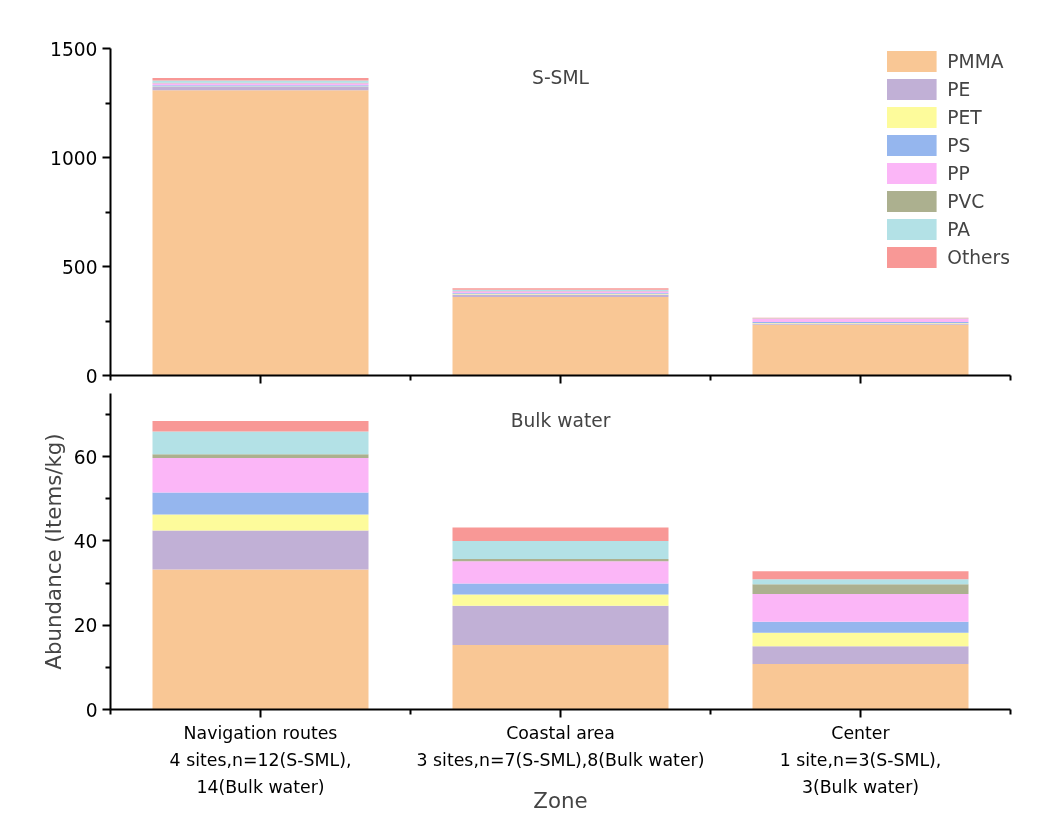 The height and width of the screenshot is (814, 1038). What do you see at coordinates (959, 229) in the screenshot?
I see `legend-label: PA` at bounding box center [959, 229].